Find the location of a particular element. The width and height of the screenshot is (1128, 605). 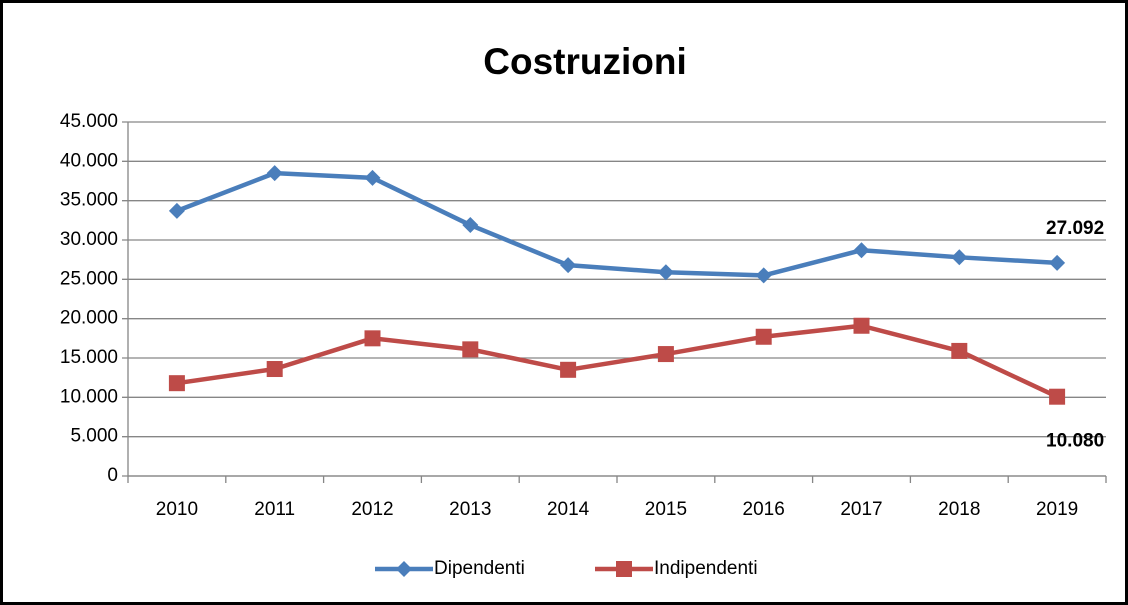

y-tick-label: 20.000 is located at coordinates (89, 318).